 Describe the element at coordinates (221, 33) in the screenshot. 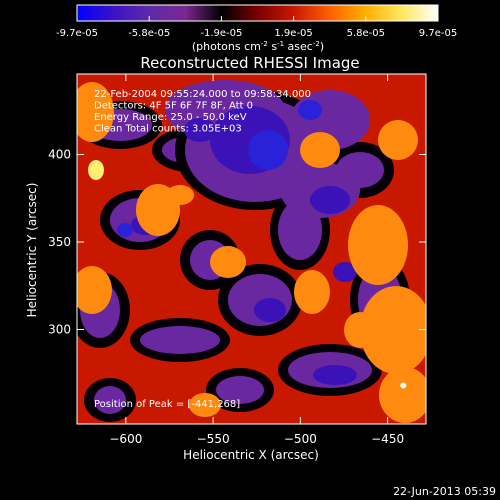

I see `colorbar-tick-label: -1.9e-05` at that location.